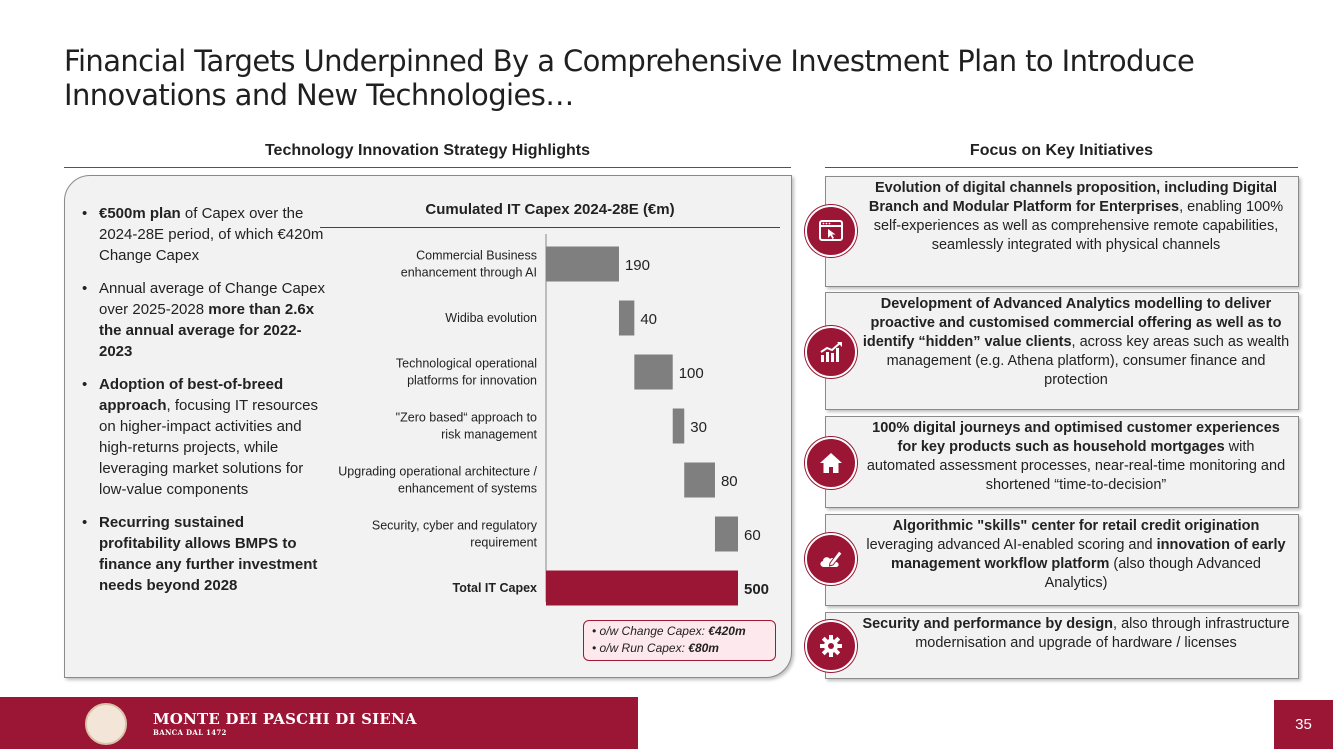 This screenshot has width=1333, height=749. What do you see at coordinates (831, 646) in the screenshot?
I see `gear-icon` at bounding box center [831, 646].